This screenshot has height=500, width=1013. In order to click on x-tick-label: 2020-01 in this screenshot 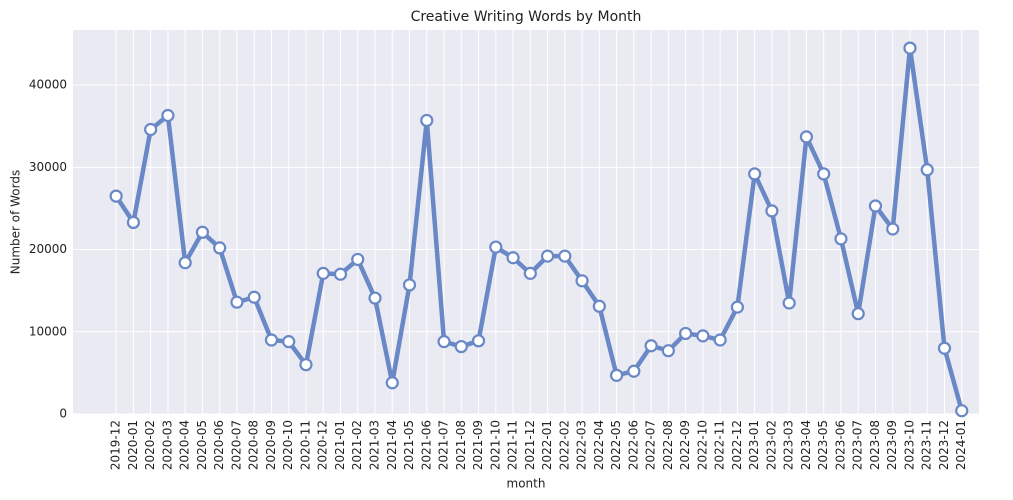, I will do `click(133, 445)`.